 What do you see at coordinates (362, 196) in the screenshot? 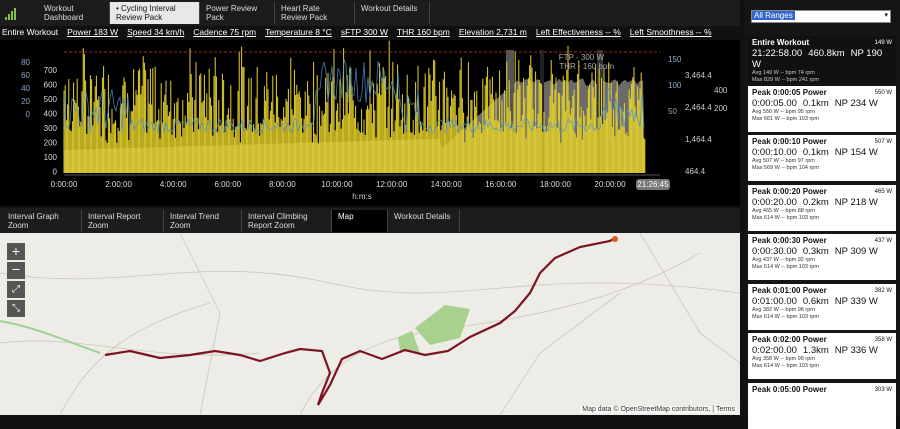
I see `x-axis-label: h:m:s` at bounding box center [362, 196].